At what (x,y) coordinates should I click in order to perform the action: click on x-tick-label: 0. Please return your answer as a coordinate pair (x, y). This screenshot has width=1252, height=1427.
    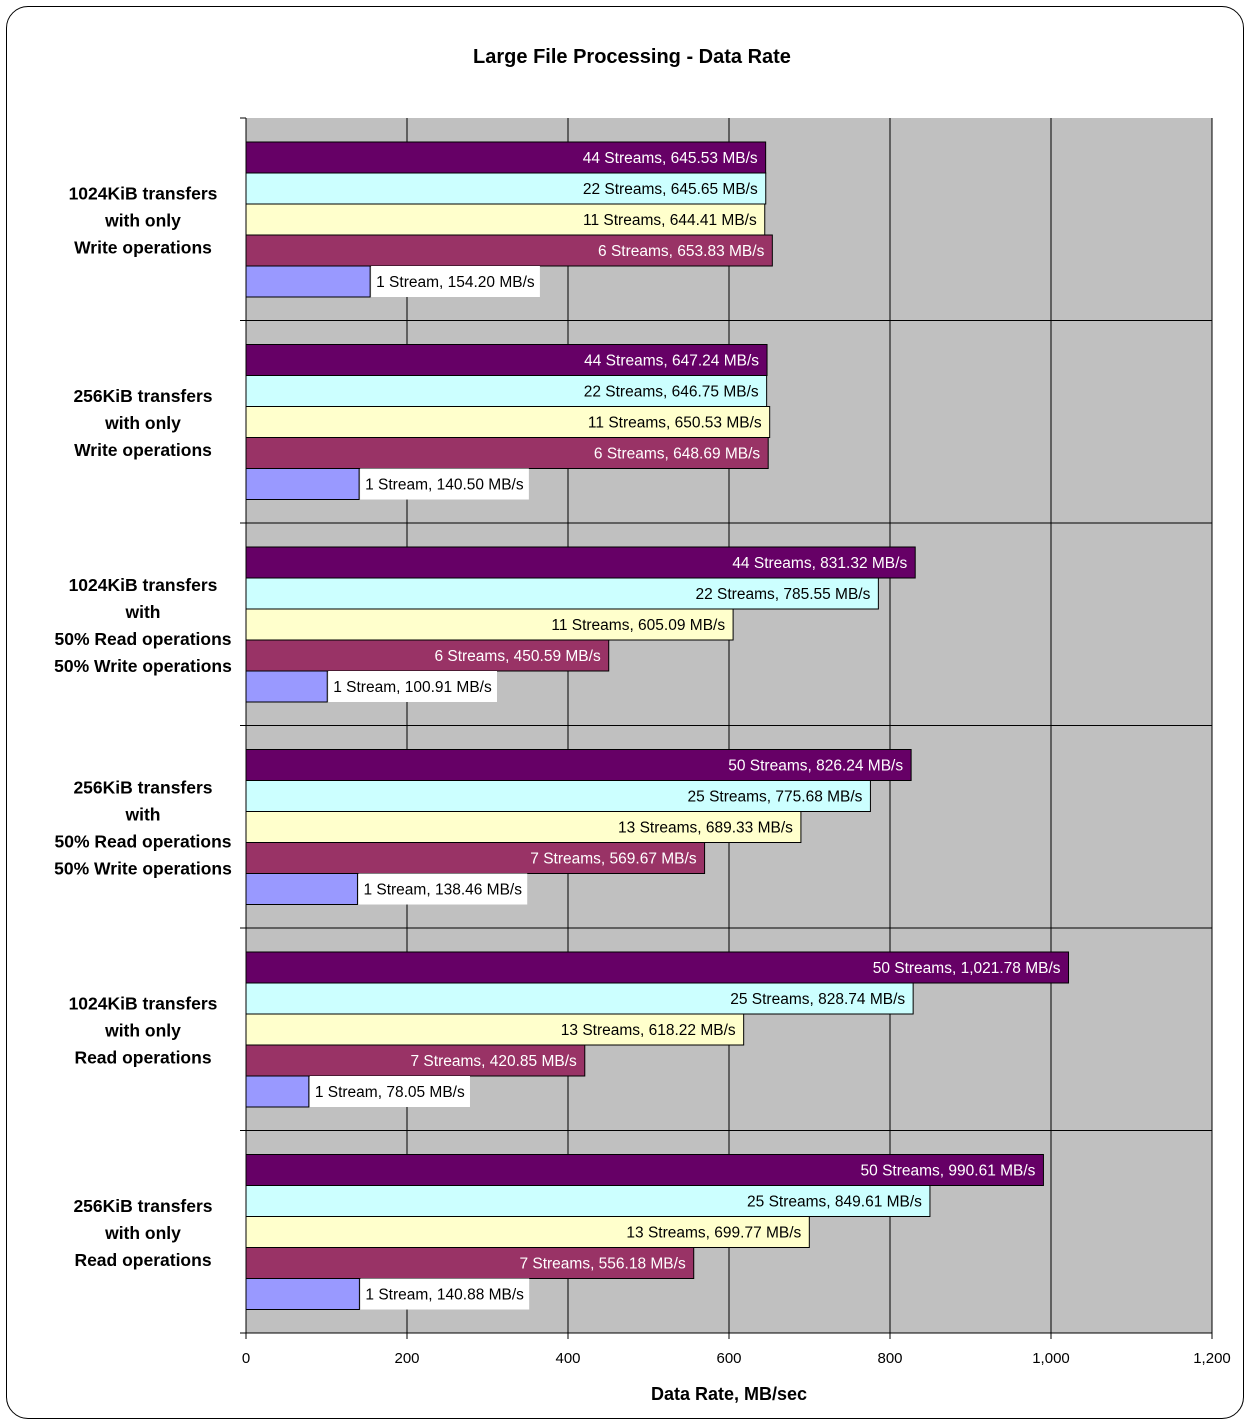
    Looking at the image, I should click on (246, 1358).